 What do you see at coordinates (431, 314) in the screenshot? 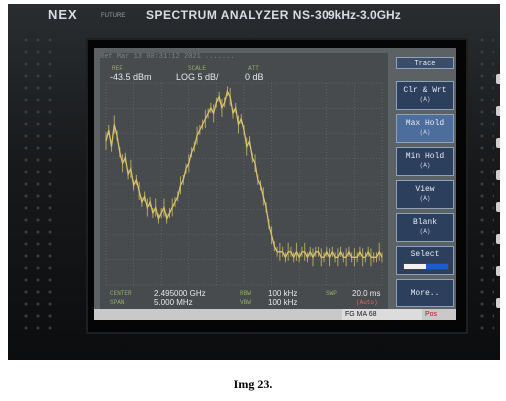
I see `status-bar-pos: Pos` at bounding box center [431, 314].